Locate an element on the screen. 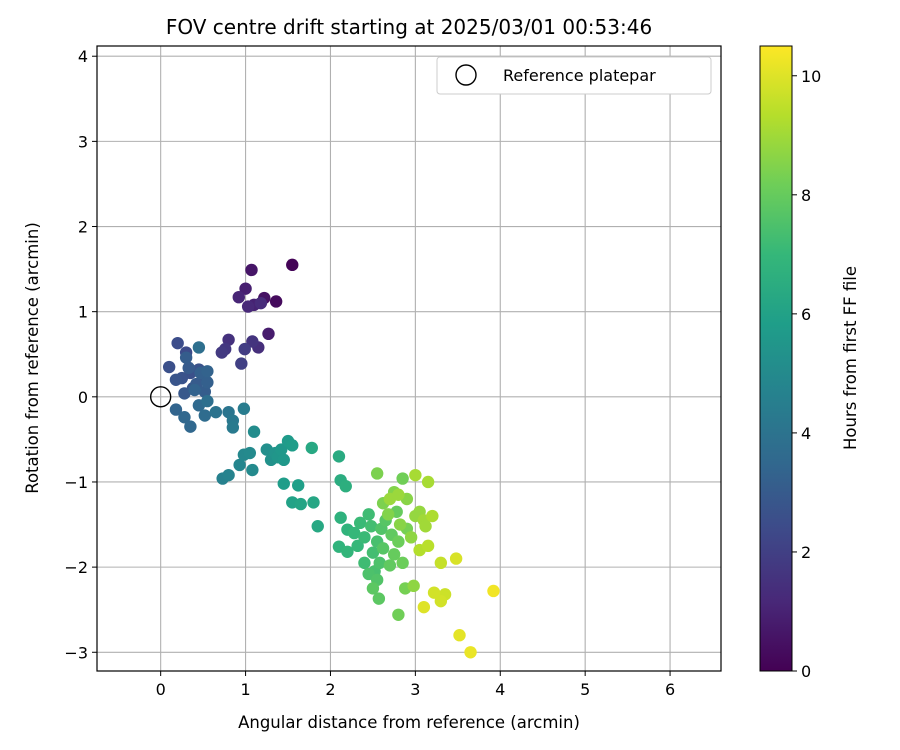  x-tick-label: 0 is located at coordinates (161, 689).